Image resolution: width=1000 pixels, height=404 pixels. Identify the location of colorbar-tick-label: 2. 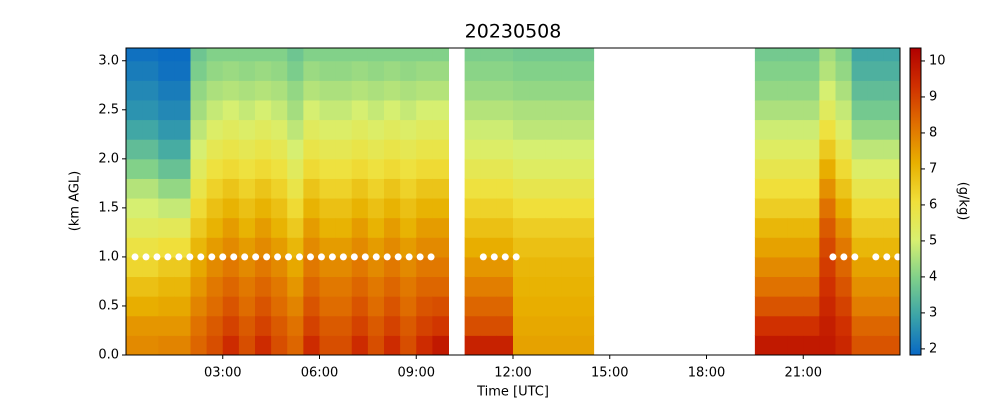
(933, 348).